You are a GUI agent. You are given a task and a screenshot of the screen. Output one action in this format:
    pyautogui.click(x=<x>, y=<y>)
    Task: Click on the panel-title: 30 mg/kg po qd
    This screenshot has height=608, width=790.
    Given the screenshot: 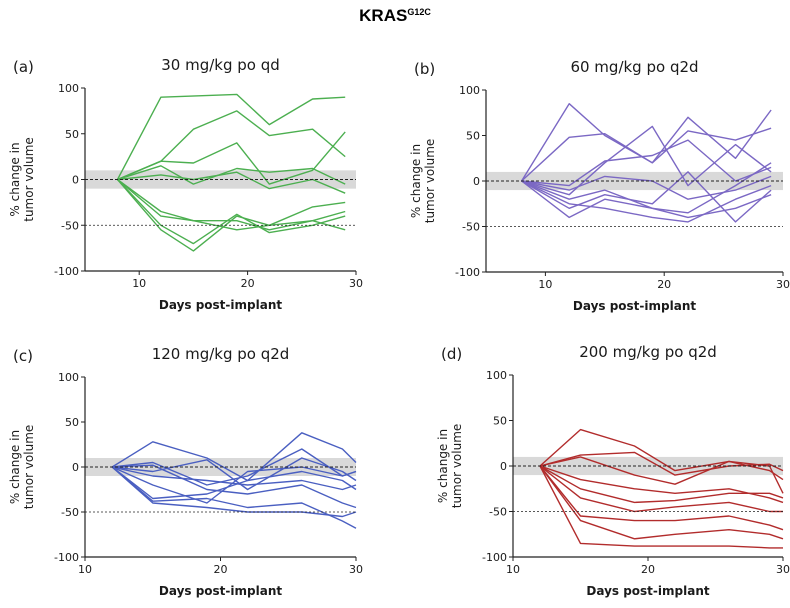 What is the action you would take?
    pyautogui.click(x=220, y=65)
    